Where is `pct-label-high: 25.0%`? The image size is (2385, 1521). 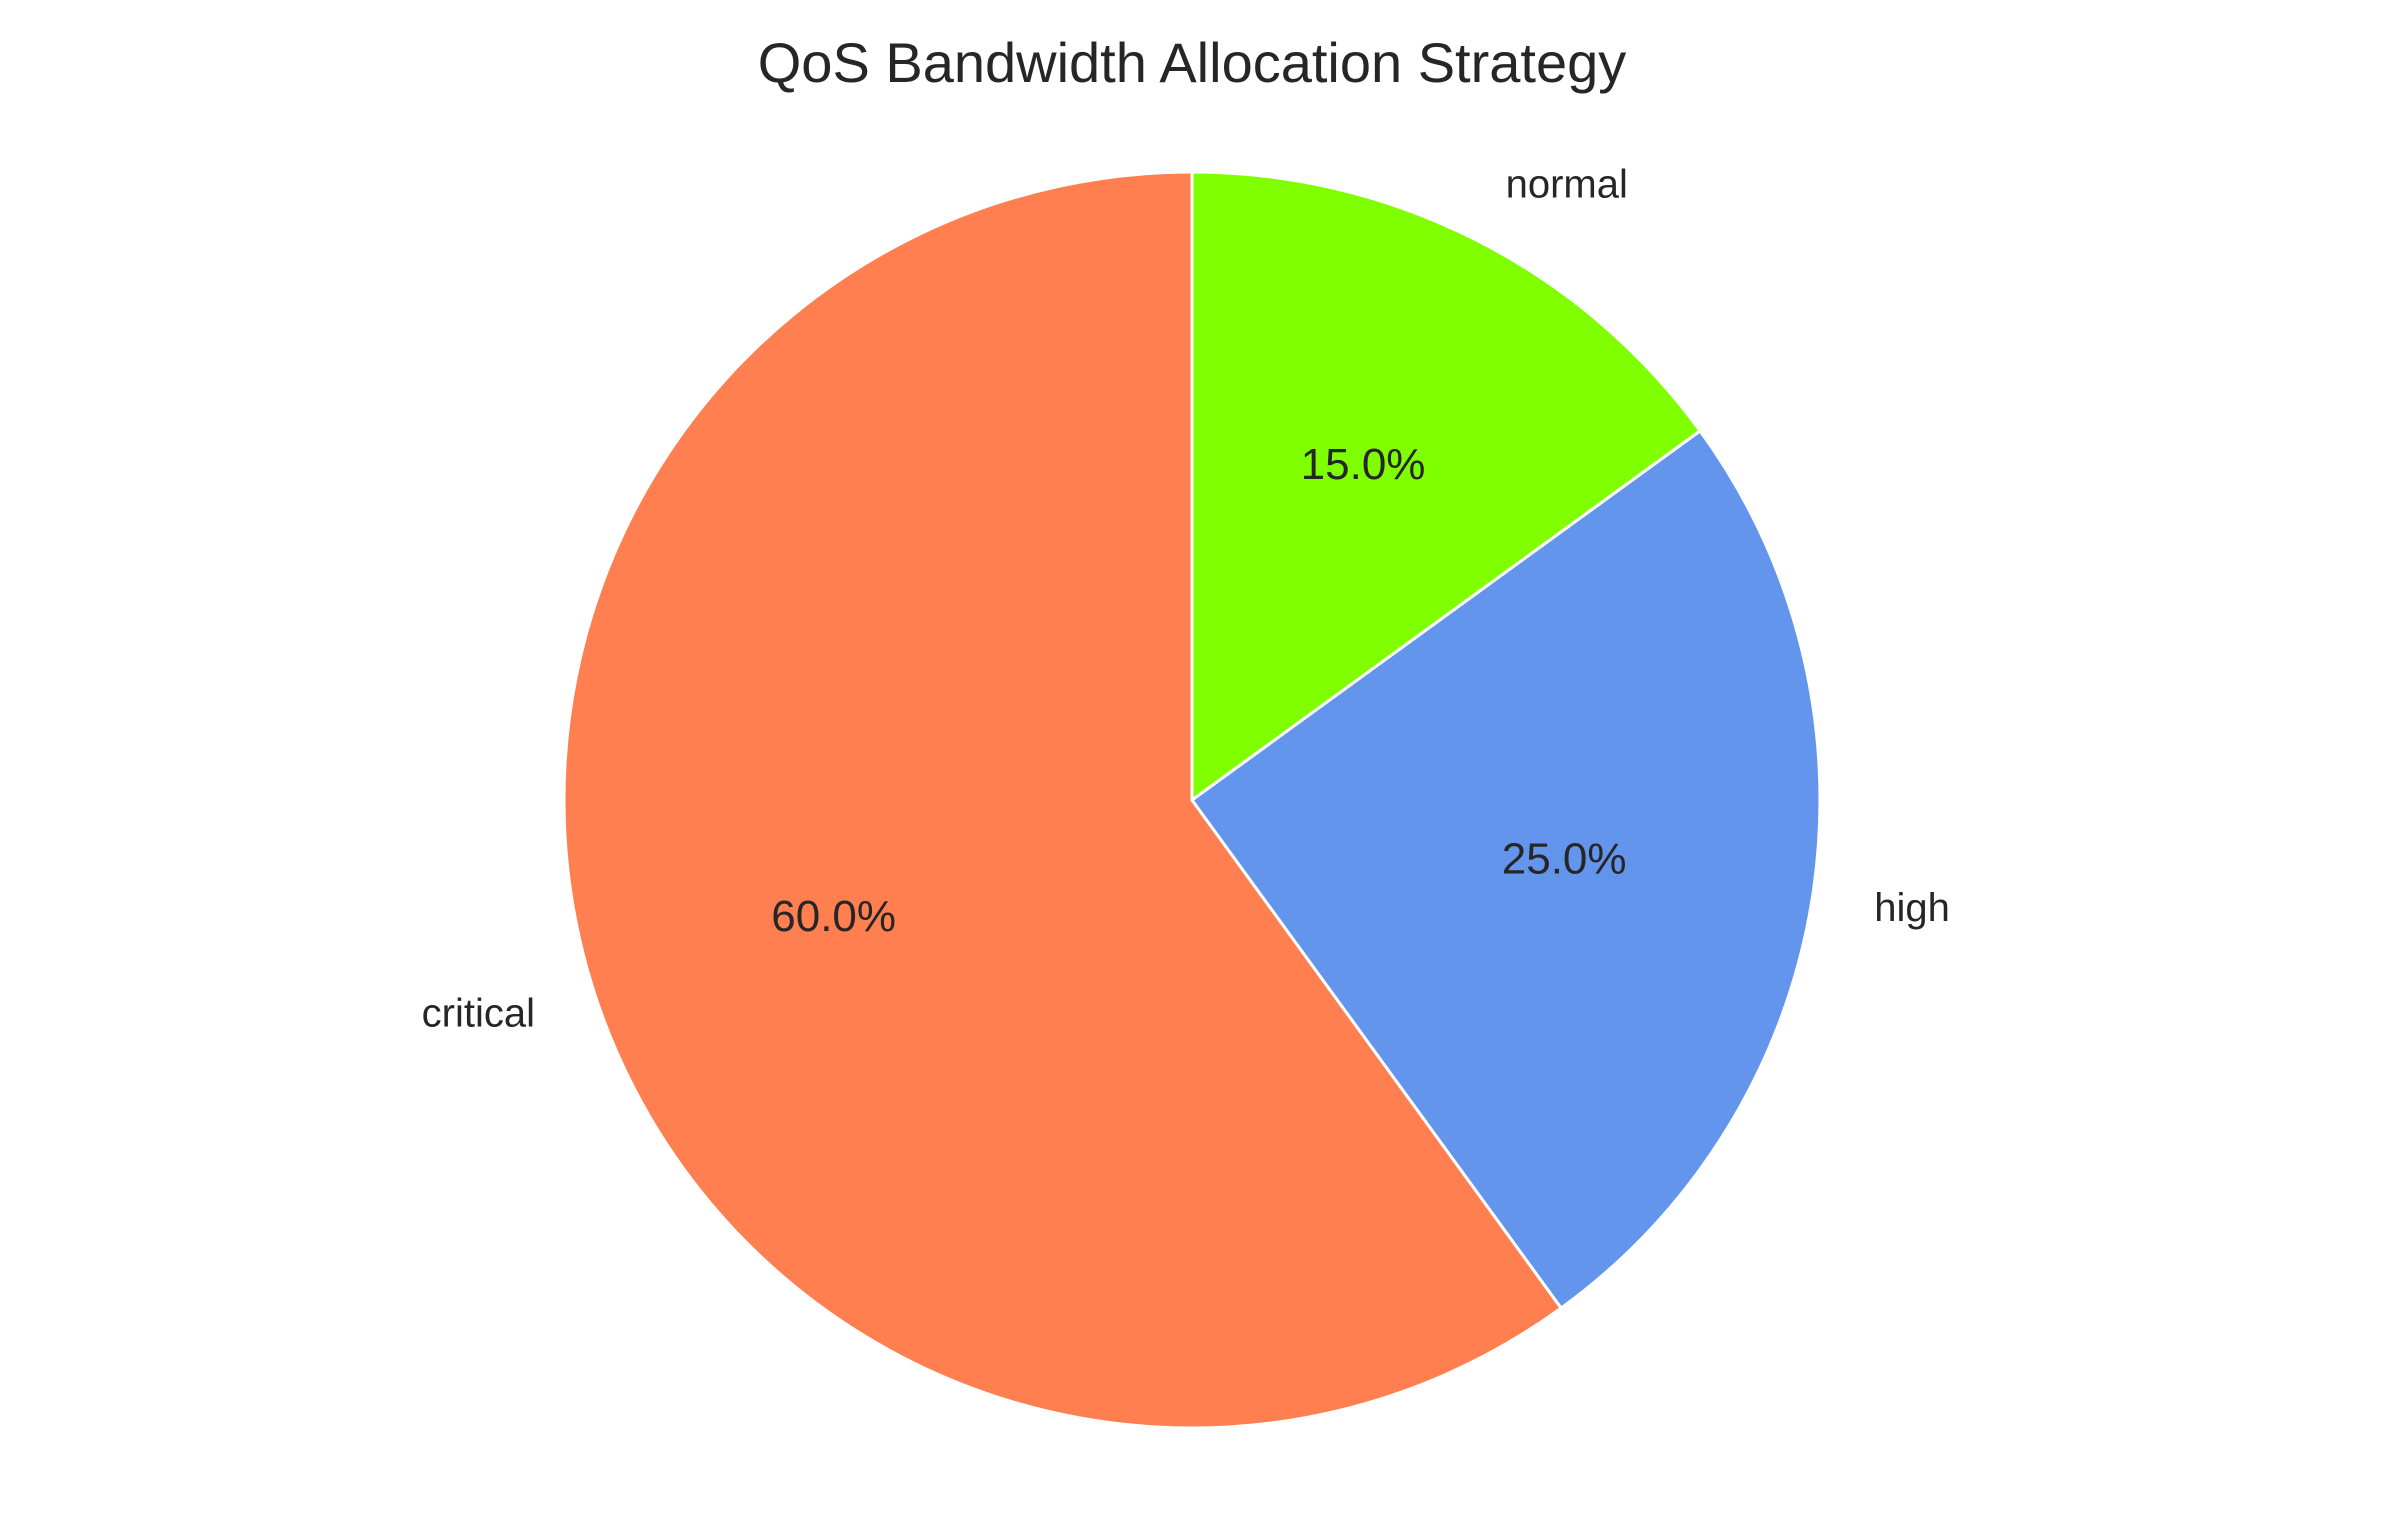
pct-label-high: 25.0% is located at coordinates (1564, 858).